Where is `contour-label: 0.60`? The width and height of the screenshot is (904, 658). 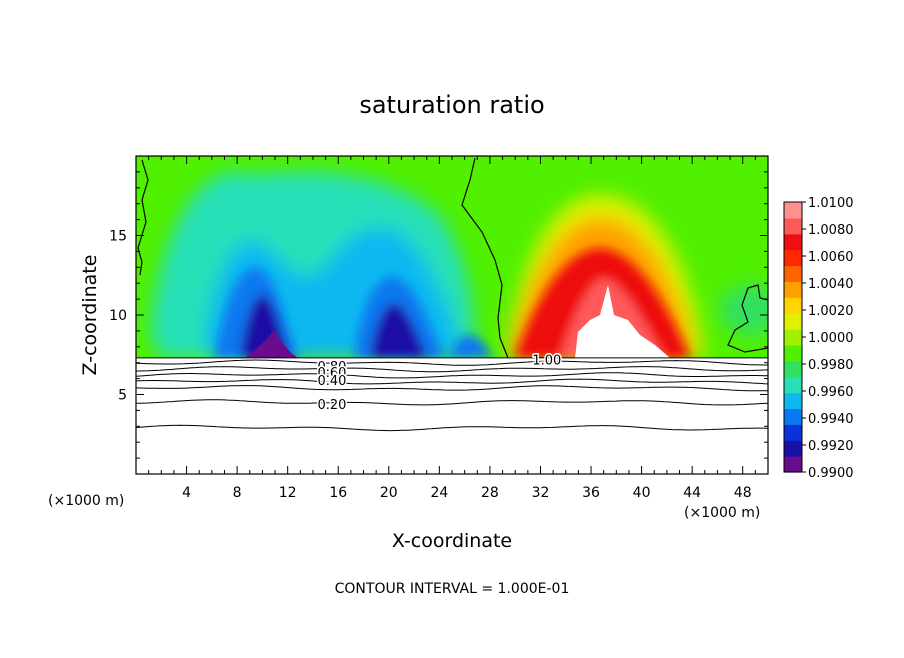 contour-label: 0.60 is located at coordinates (331, 373).